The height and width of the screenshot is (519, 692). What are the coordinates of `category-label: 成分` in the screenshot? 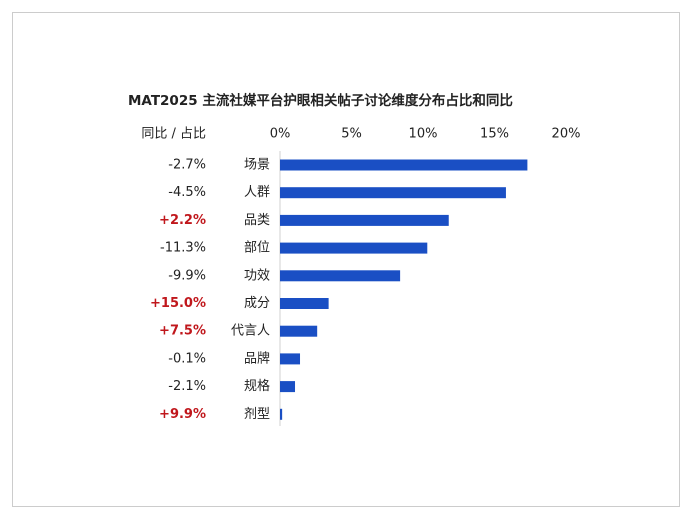 It's located at (257, 303).